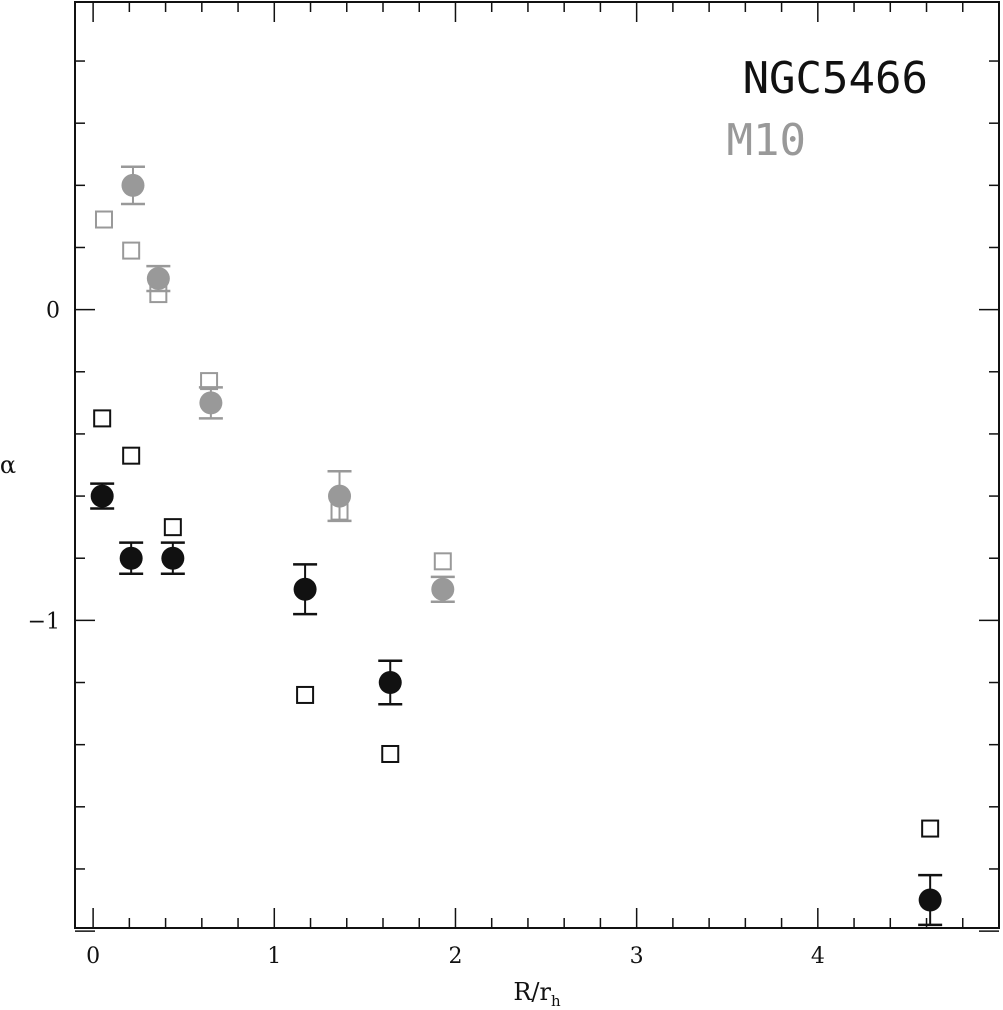 The image size is (1003, 1010). What do you see at coordinates (537, 994) in the screenshot?
I see `x-axis-label: R/rh` at bounding box center [537, 994].